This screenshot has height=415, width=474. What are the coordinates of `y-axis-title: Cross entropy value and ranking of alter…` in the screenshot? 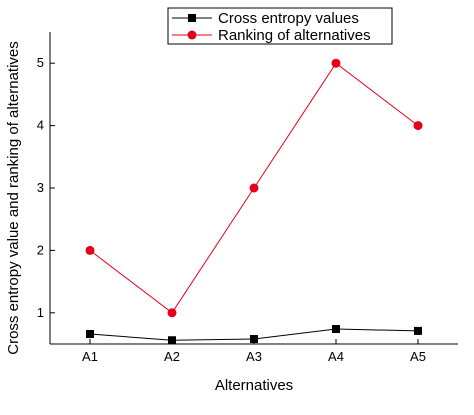 It's located at (13, 198).